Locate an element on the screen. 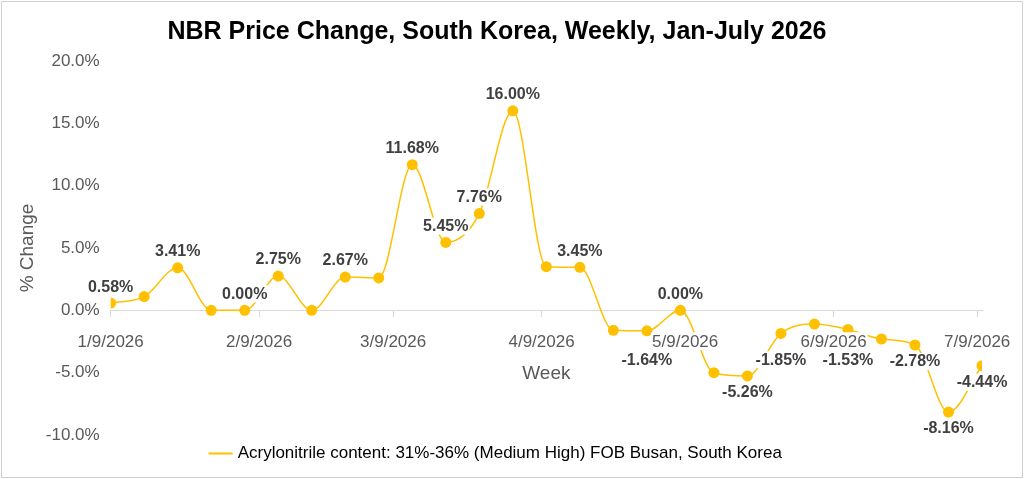  data-label: -5.26% is located at coordinates (747, 392).